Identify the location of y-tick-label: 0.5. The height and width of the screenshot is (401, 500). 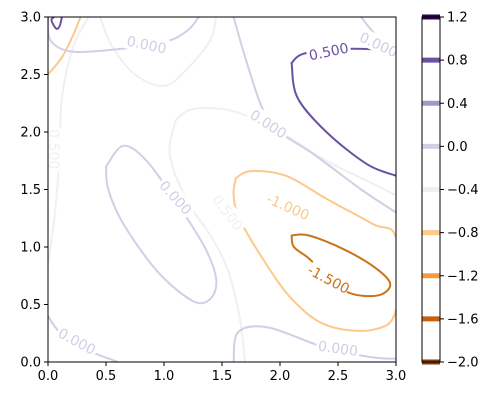
(30, 305).